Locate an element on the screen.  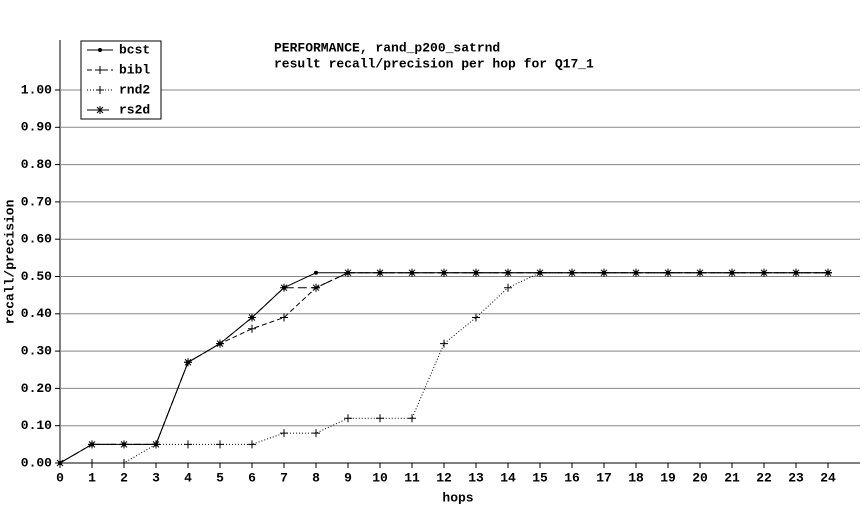
y-tick-label: 0.60 is located at coordinates (36, 239).